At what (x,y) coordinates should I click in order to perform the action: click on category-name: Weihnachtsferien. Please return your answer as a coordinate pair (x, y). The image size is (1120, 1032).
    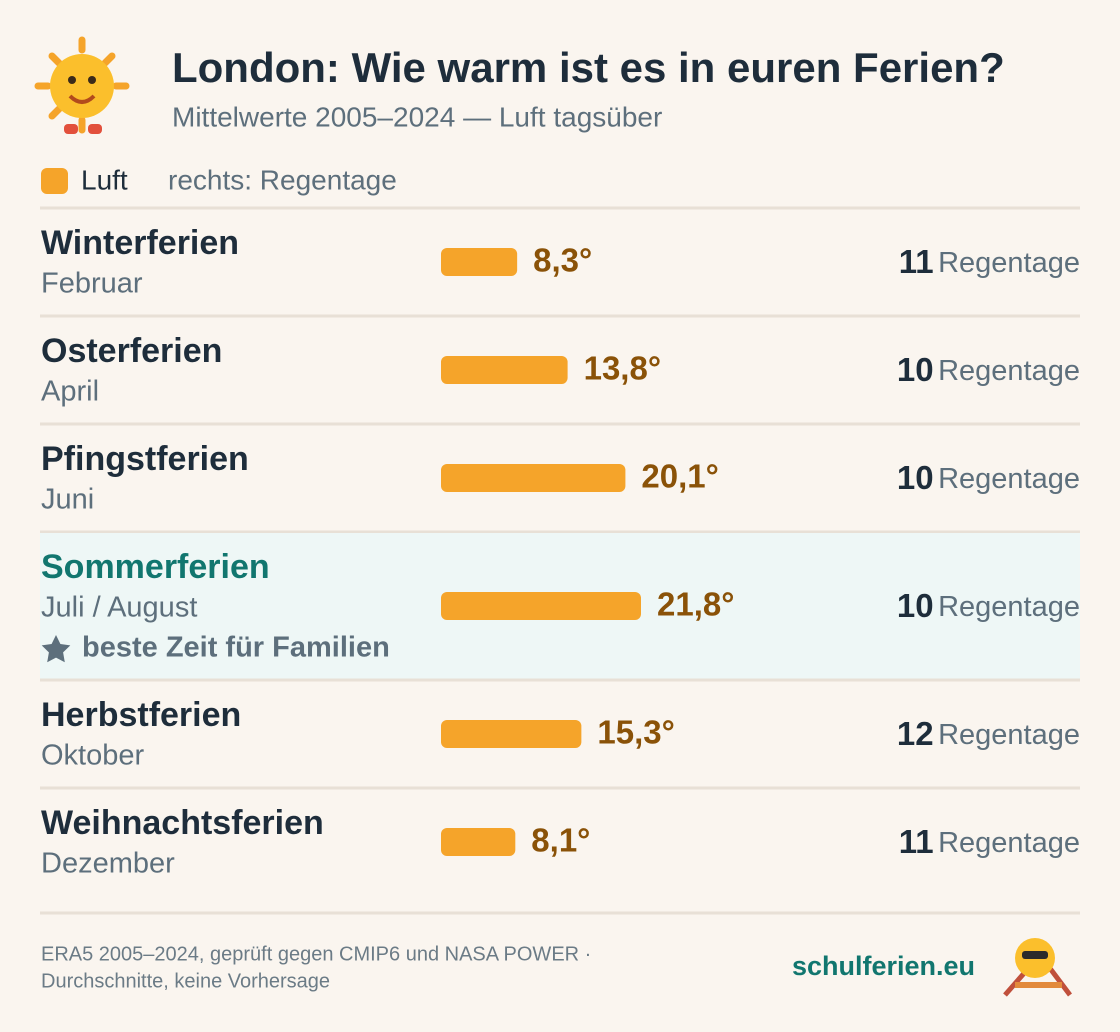
    Looking at the image, I should click on (182, 823).